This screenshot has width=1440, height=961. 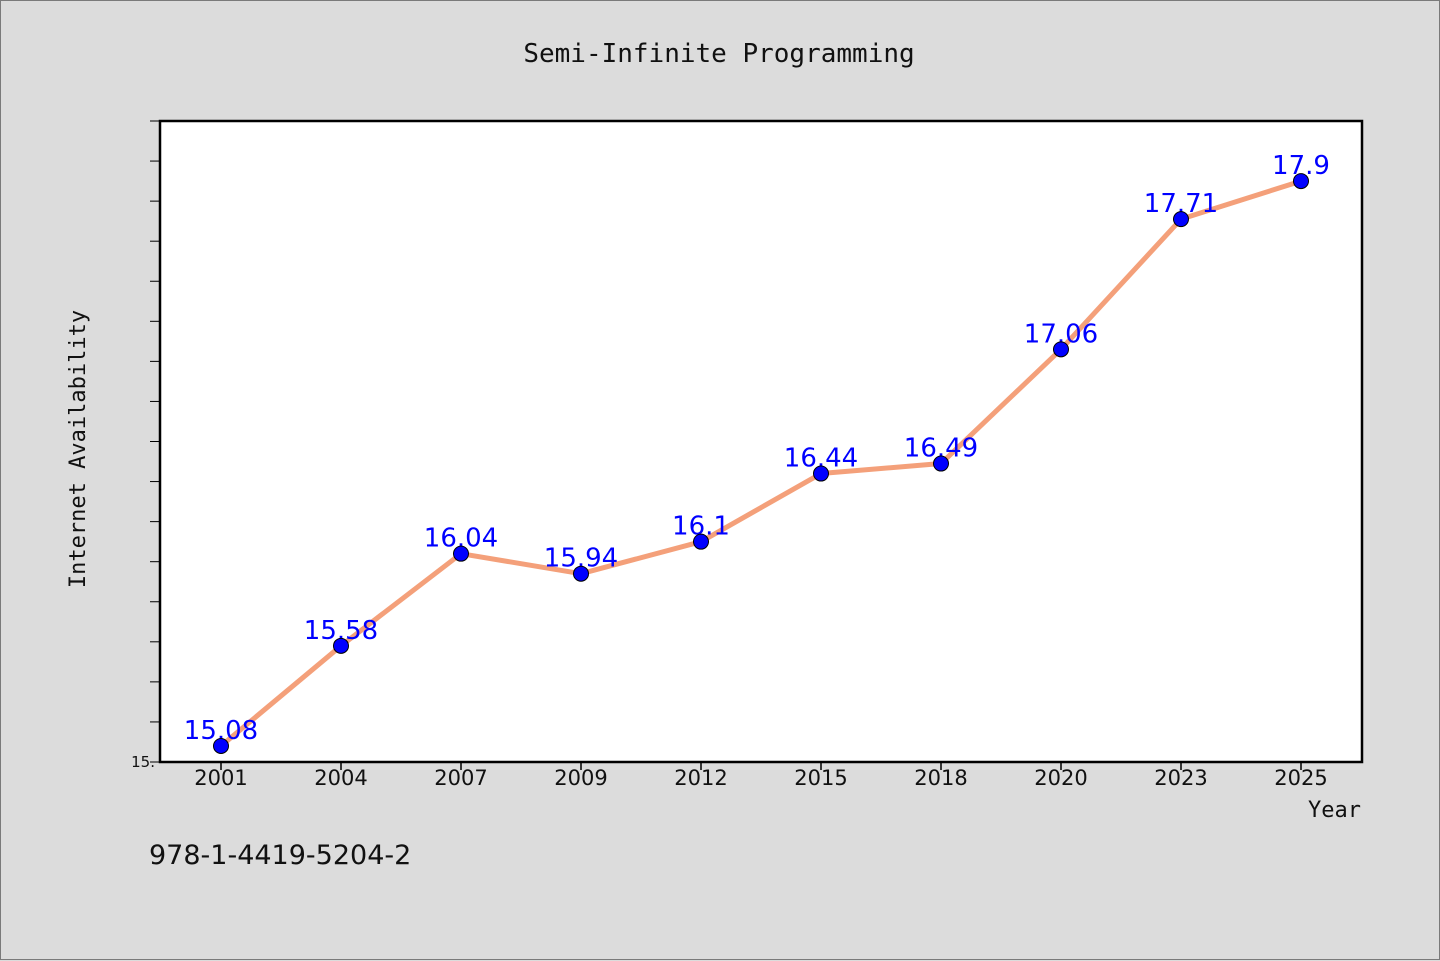 I want to click on chart-title: Semi-Infinite Programming, so click(x=718, y=54).